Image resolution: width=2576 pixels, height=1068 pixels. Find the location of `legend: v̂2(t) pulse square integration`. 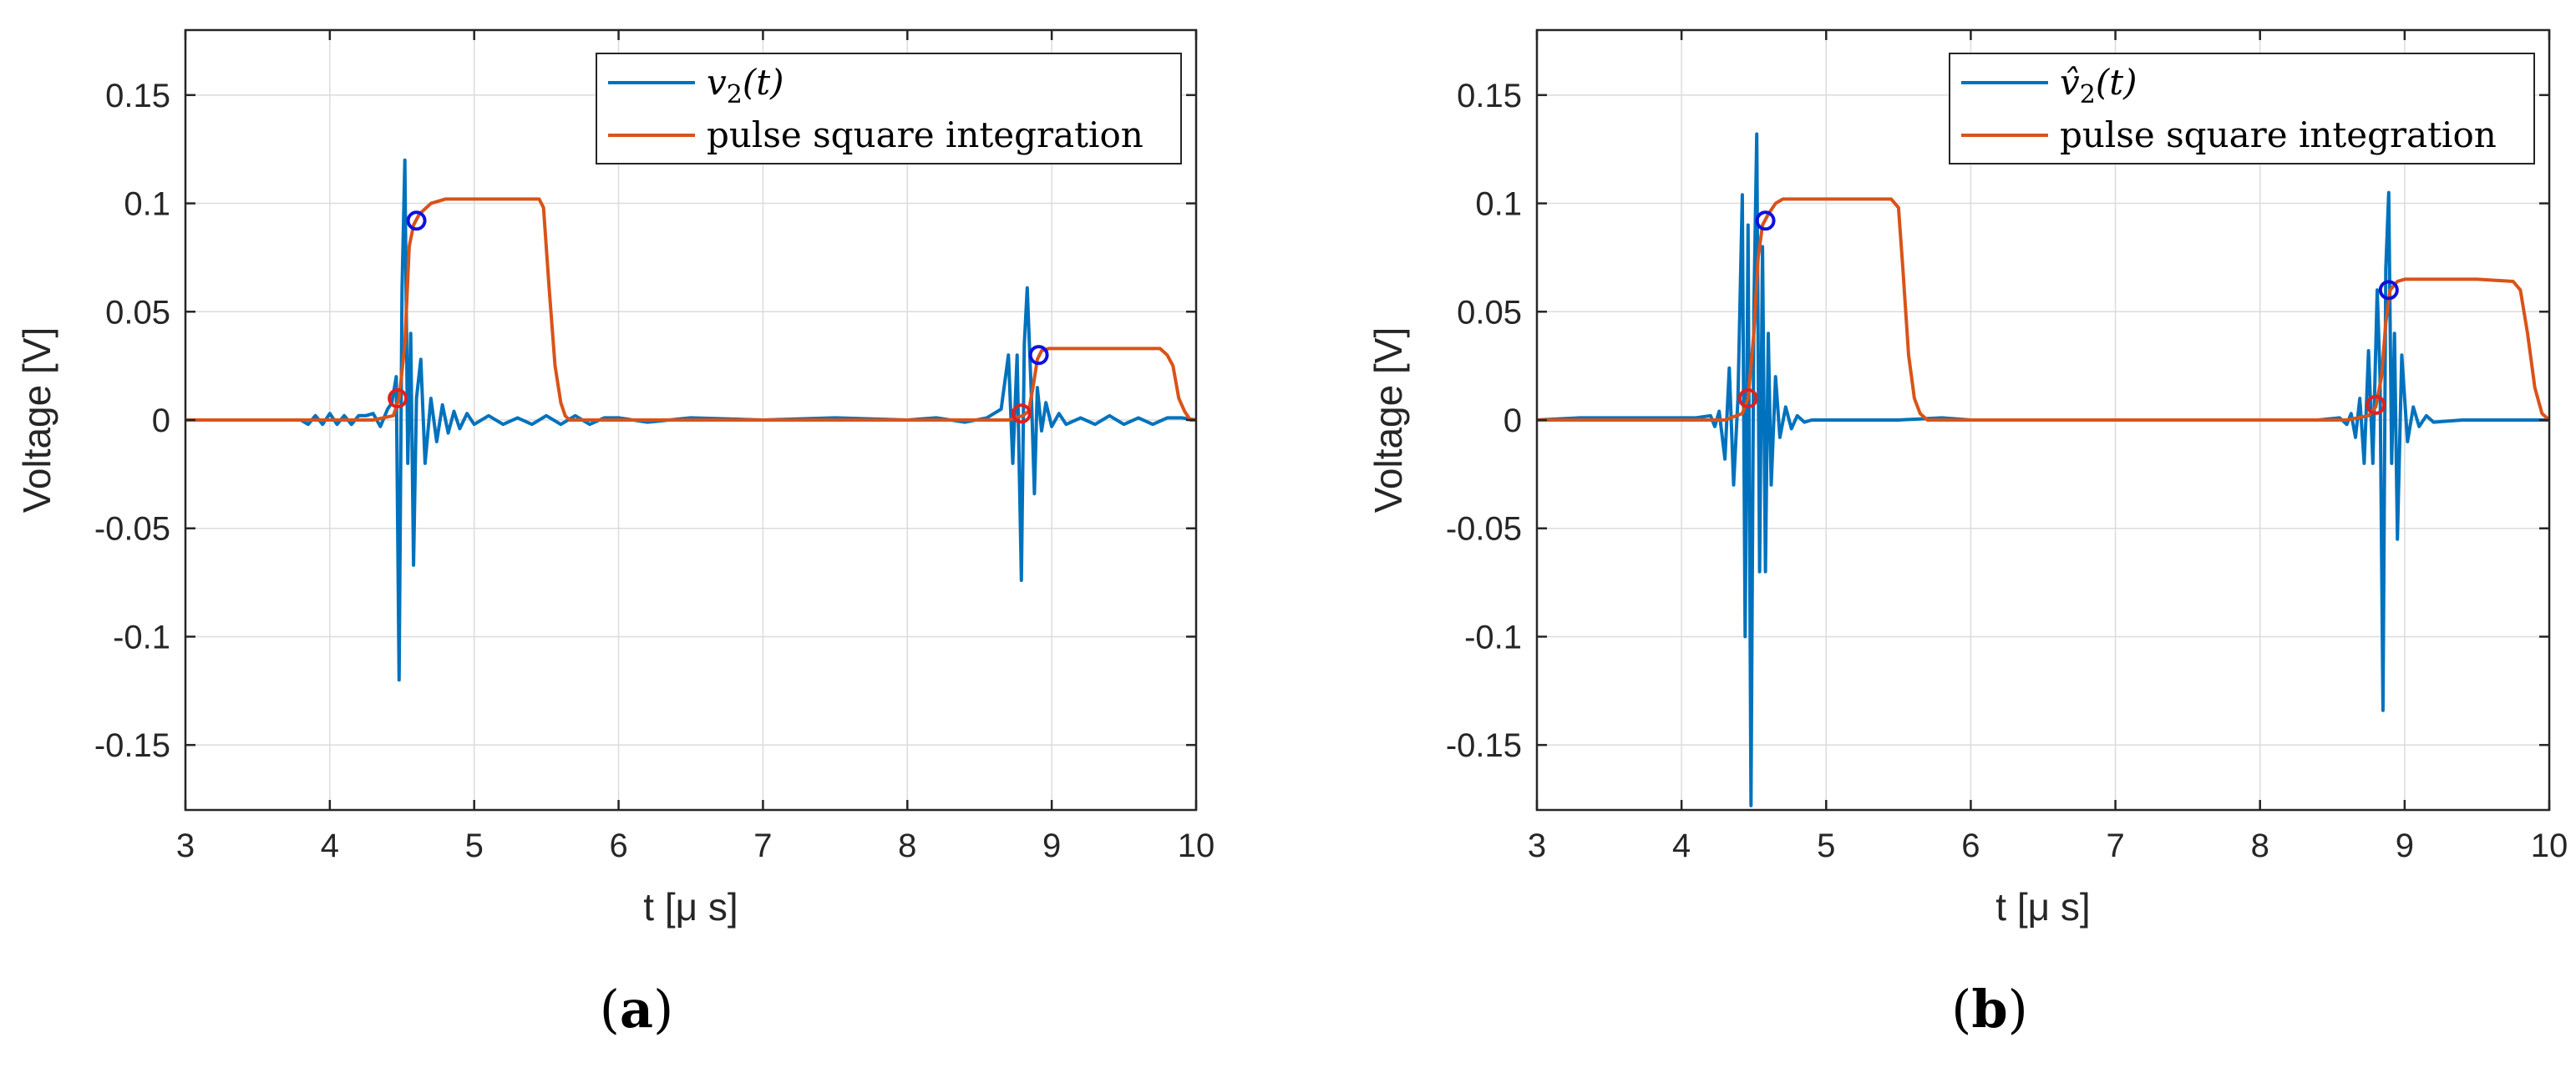

legend: v̂2(t) pulse square integration is located at coordinates (2242, 109).